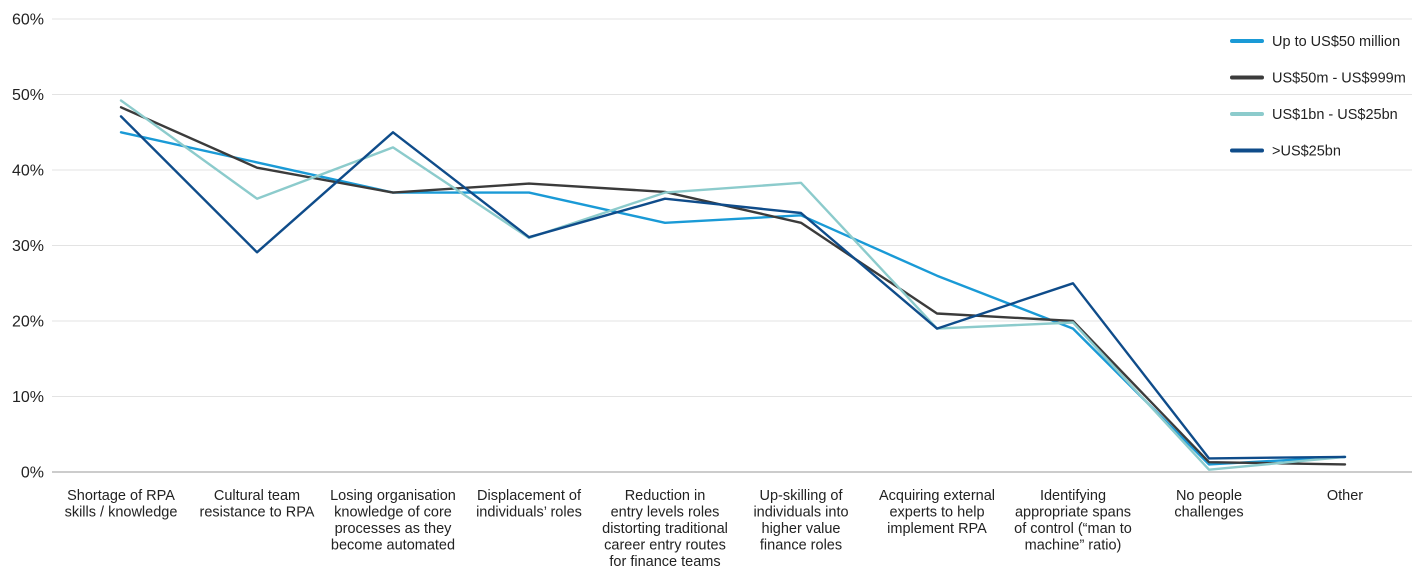  I want to click on legend-label: Up to US$50 million, so click(1336, 42).